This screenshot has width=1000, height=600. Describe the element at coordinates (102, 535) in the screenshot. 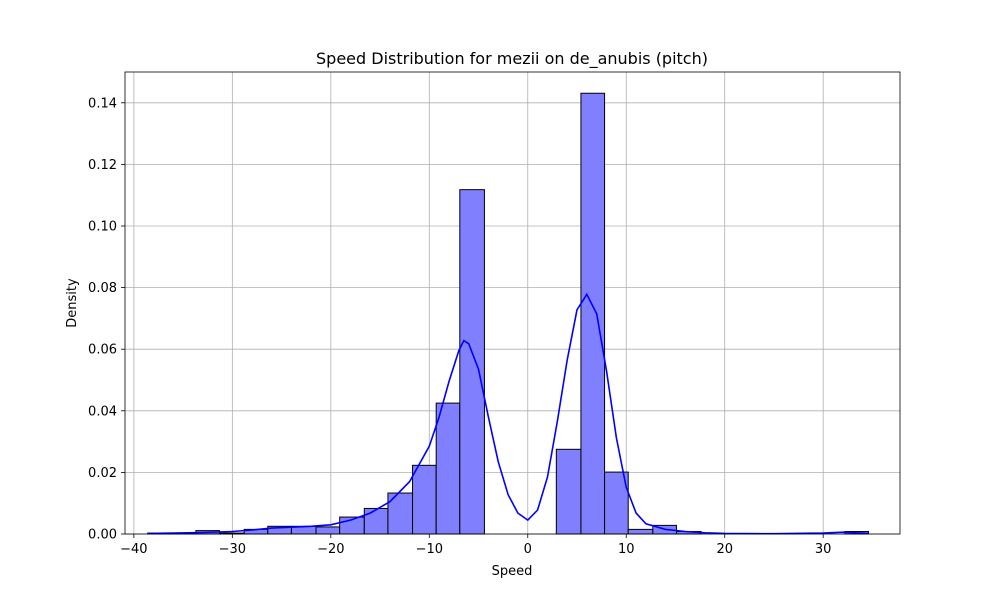

I see `y-tick-label: 0.00` at that location.